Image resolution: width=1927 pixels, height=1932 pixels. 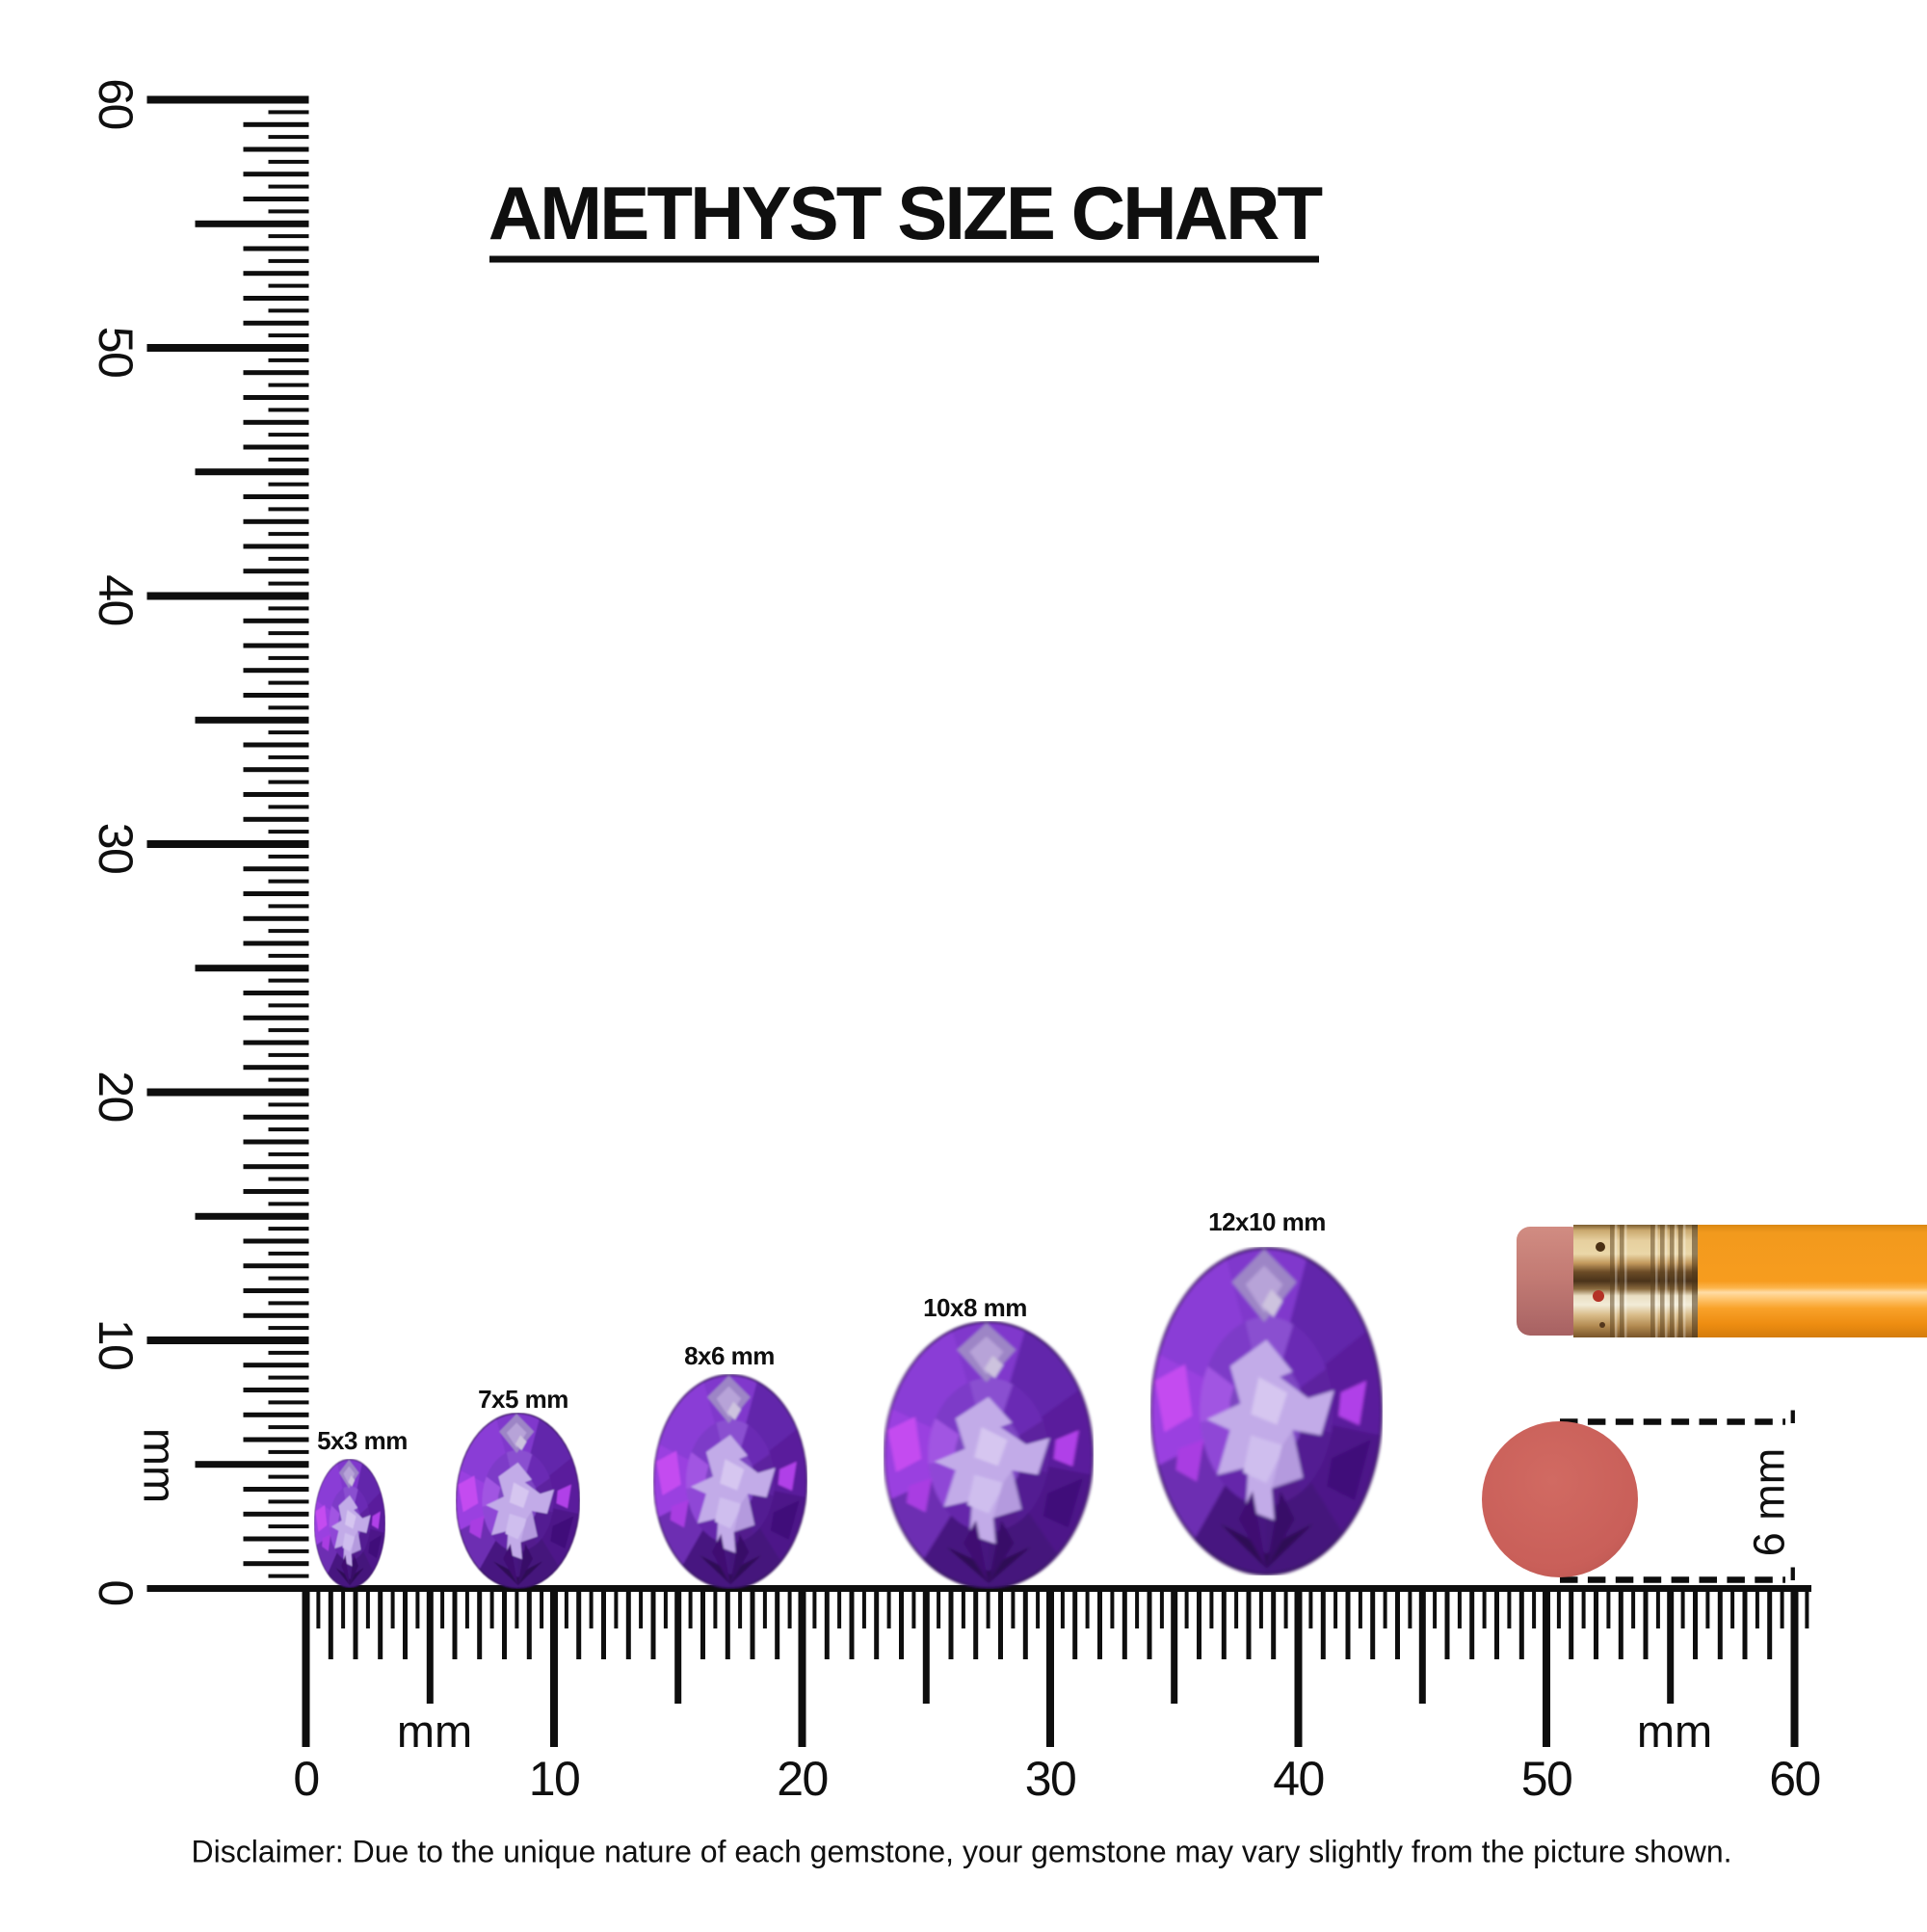 I want to click on svg-text: AMETHYST SIZE CHART, so click(x=905, y=213).